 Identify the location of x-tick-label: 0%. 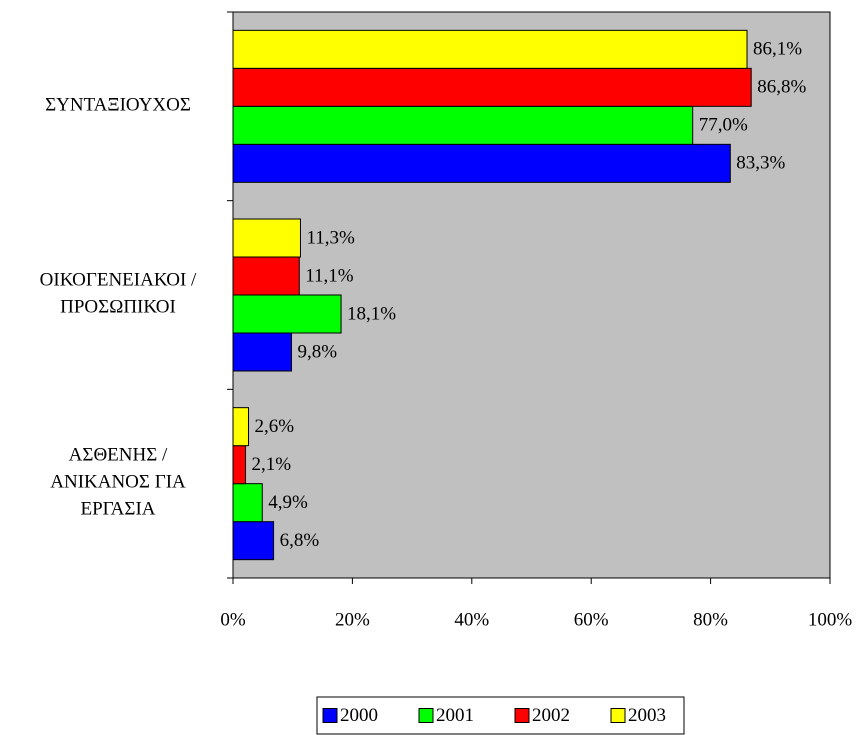
(233, 619).